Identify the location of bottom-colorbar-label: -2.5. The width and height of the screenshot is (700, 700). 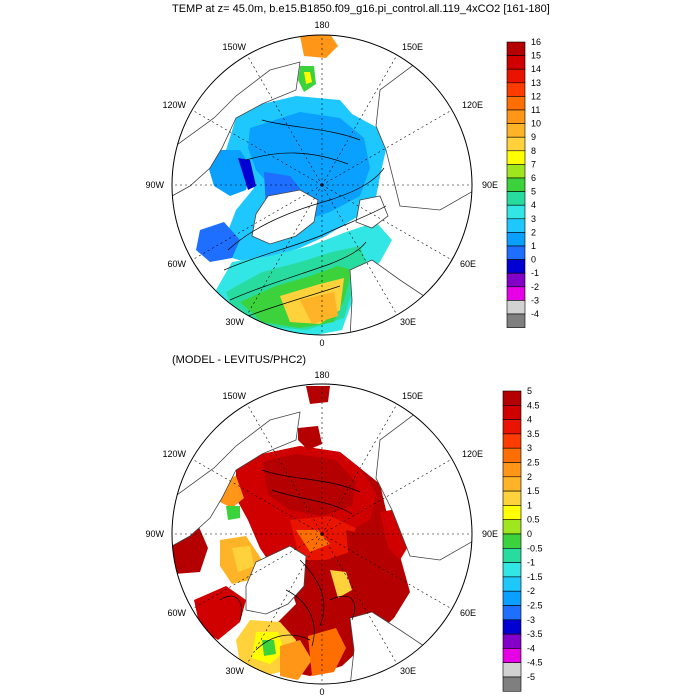
(535, 606).